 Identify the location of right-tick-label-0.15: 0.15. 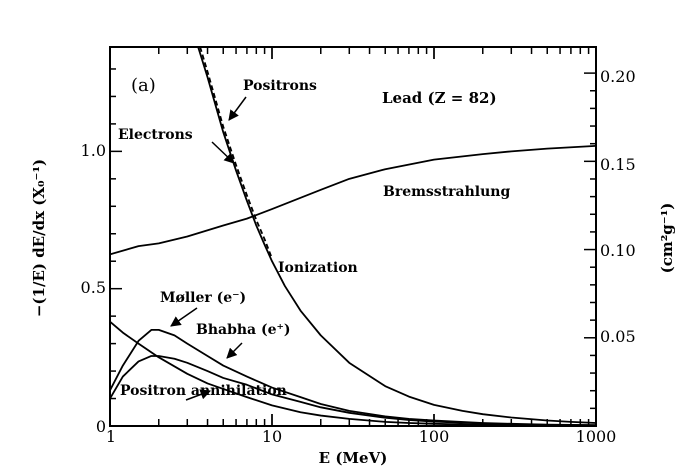
(618, 164).